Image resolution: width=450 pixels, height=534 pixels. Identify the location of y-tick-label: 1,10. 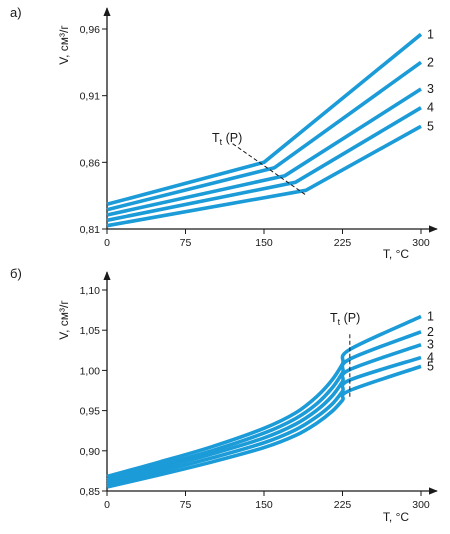
(90, 291).